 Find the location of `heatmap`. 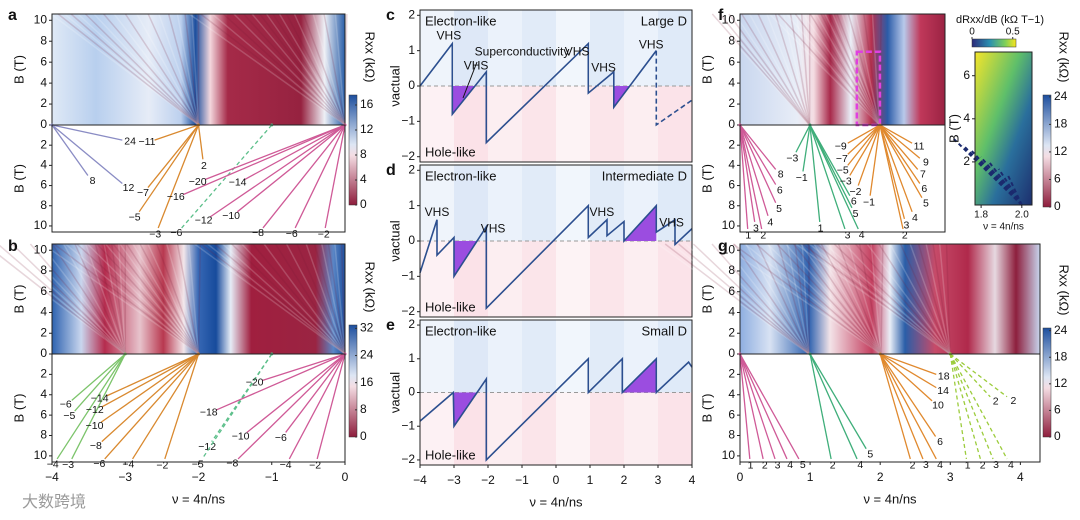

heatmap is located at coordinates (198, 69).